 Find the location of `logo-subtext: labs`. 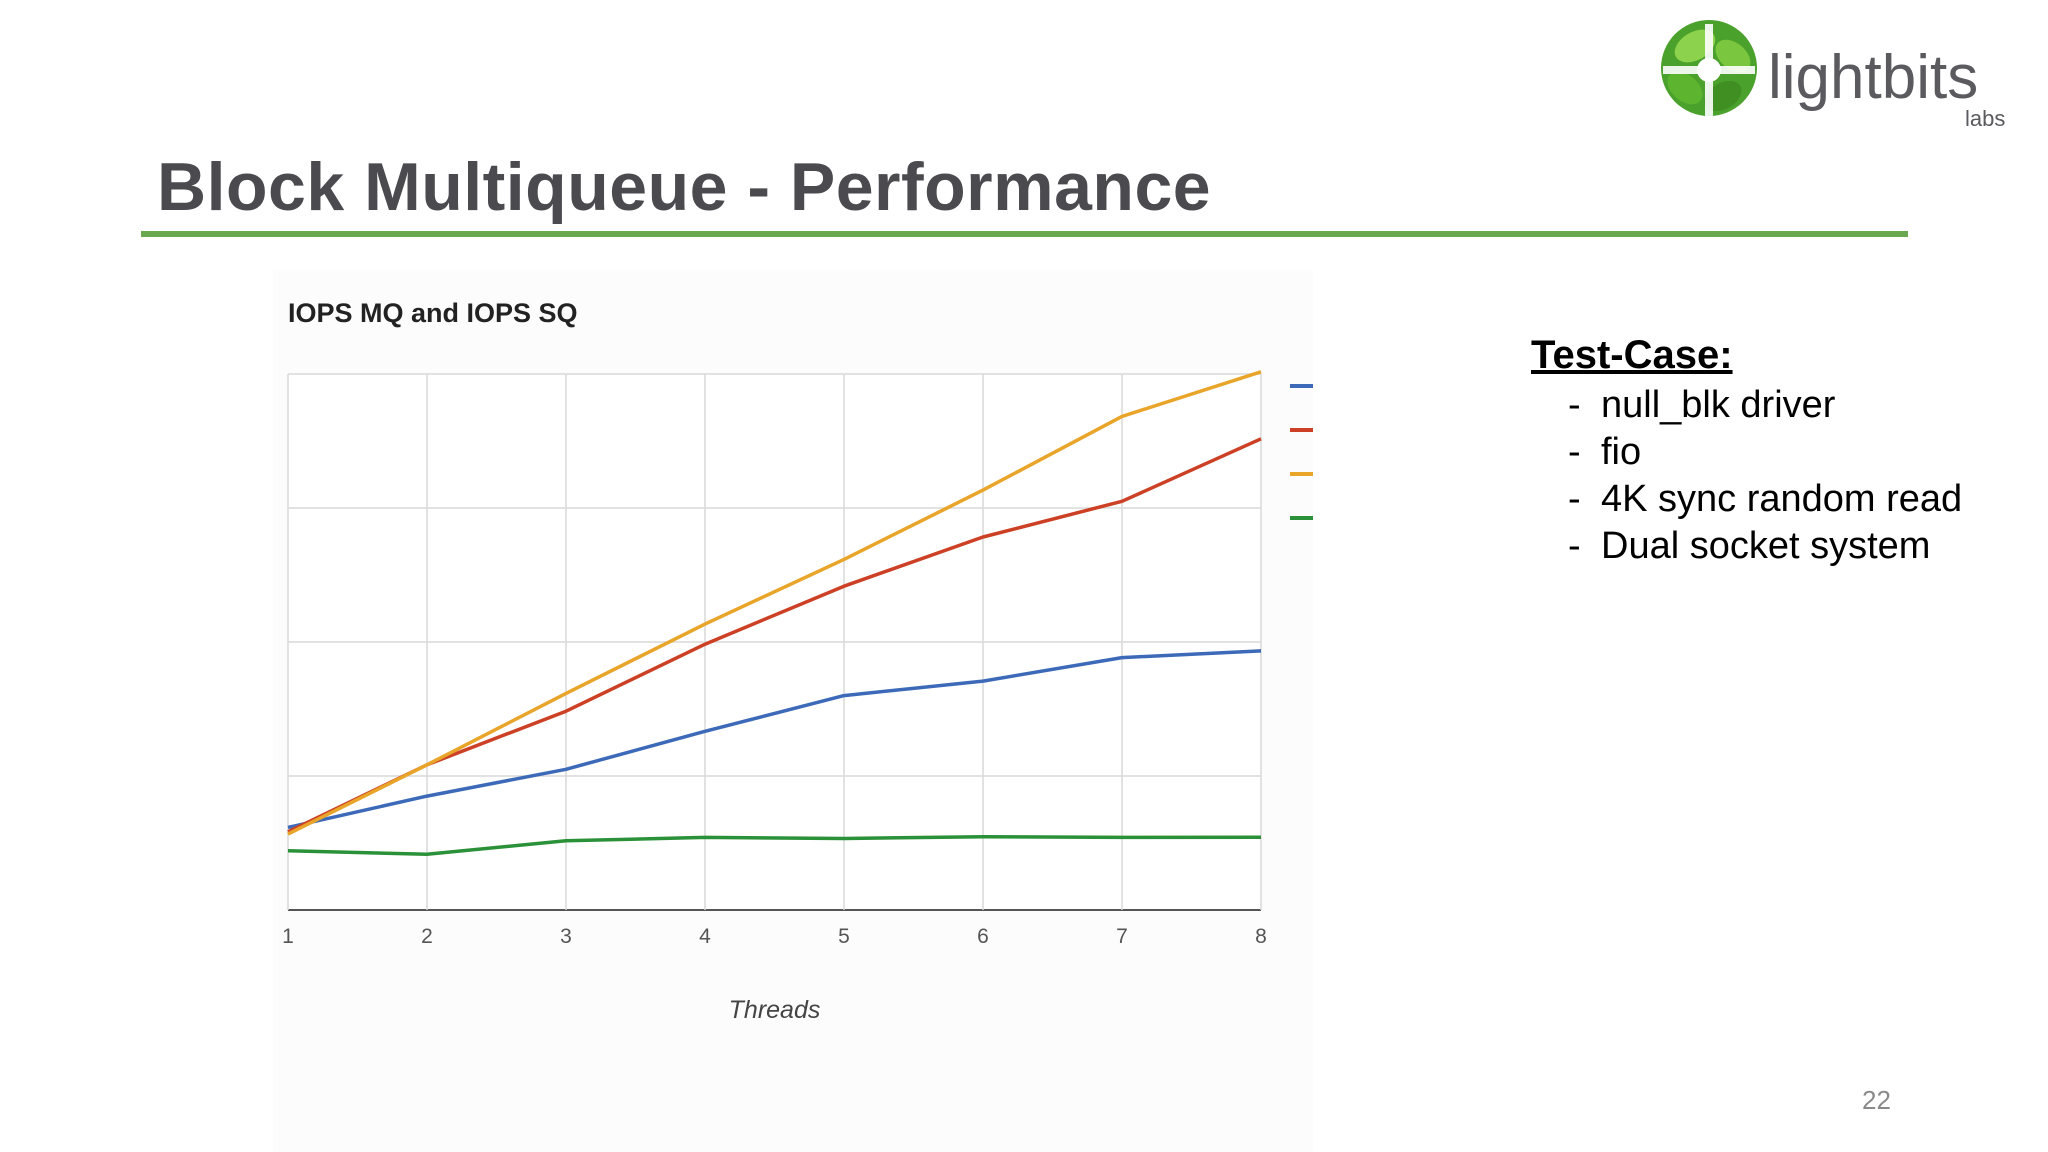

logo-subtext: labs is located at coordinates (1985, 118).